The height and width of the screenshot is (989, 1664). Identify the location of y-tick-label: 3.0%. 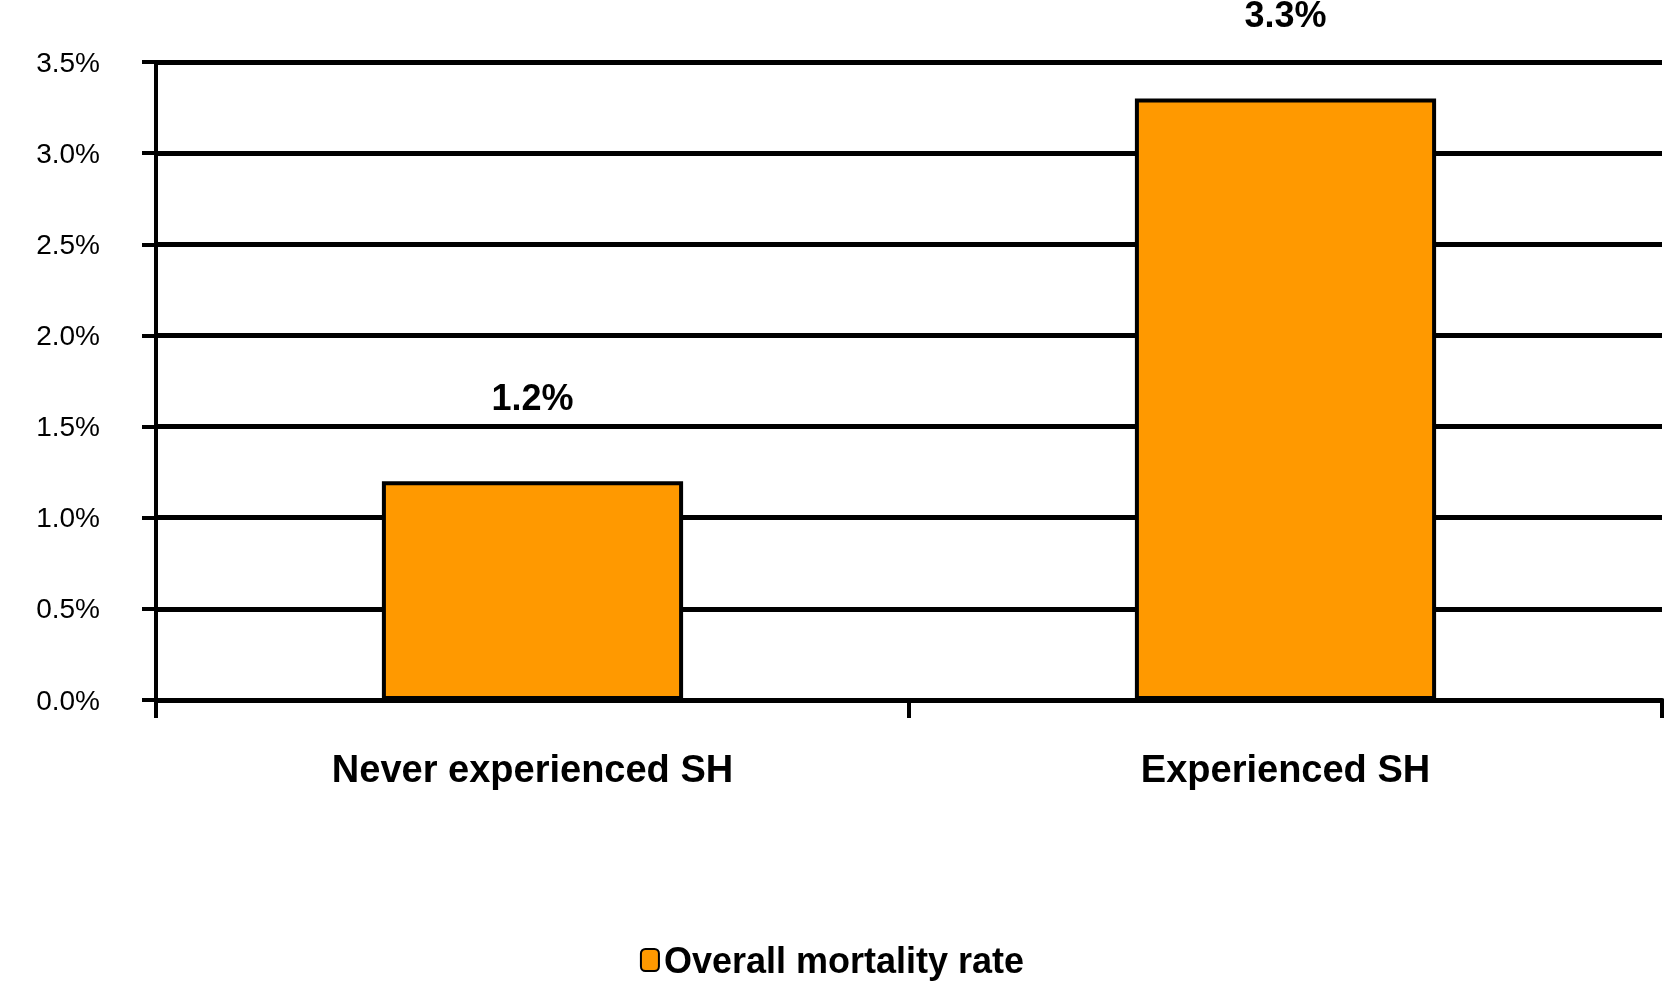
(68, 153).